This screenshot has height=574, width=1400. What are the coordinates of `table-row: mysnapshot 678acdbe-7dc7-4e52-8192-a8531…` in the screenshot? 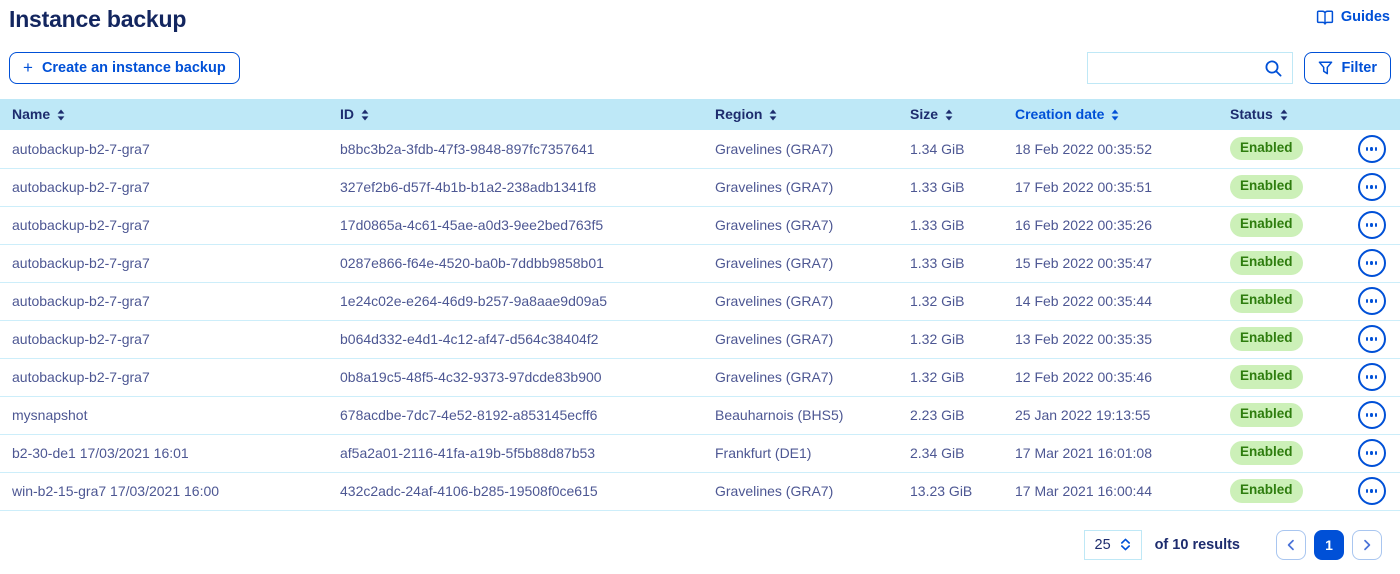 It's located at (700, 415).